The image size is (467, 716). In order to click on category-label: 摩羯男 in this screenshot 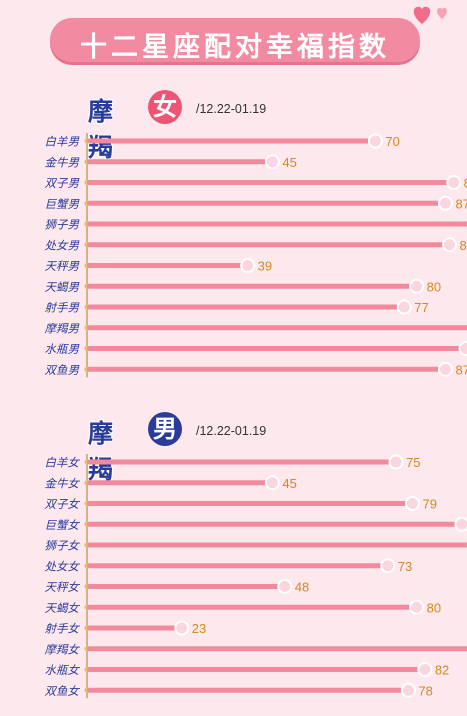, I will do `click(63, 328)`.